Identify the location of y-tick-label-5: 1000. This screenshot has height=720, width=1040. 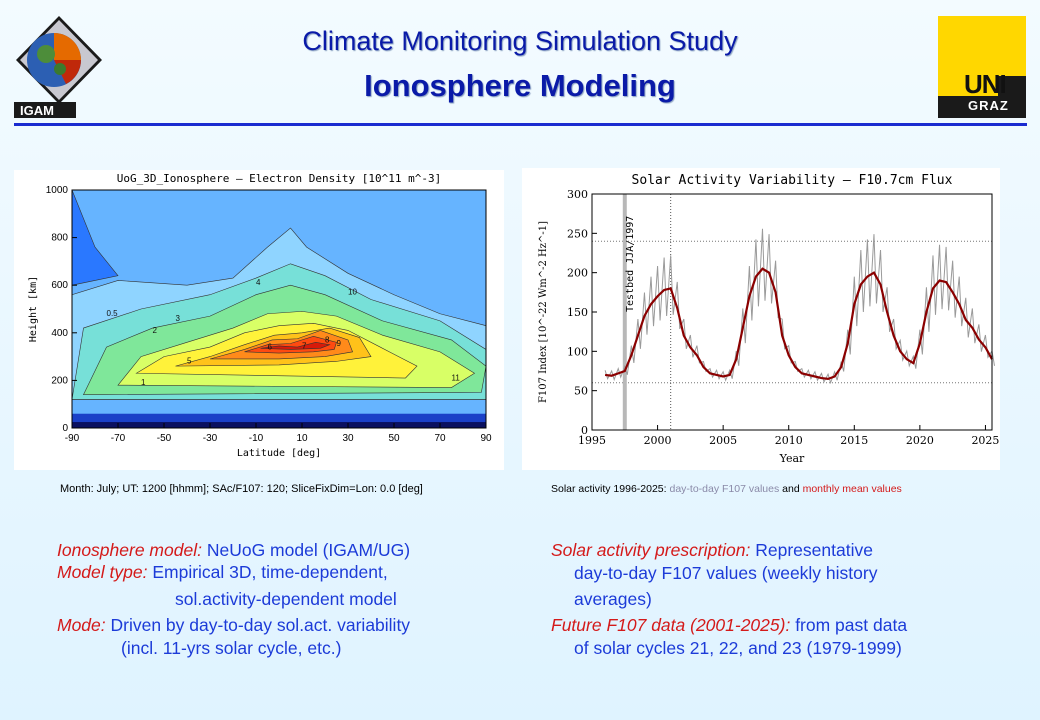
(57, 190).